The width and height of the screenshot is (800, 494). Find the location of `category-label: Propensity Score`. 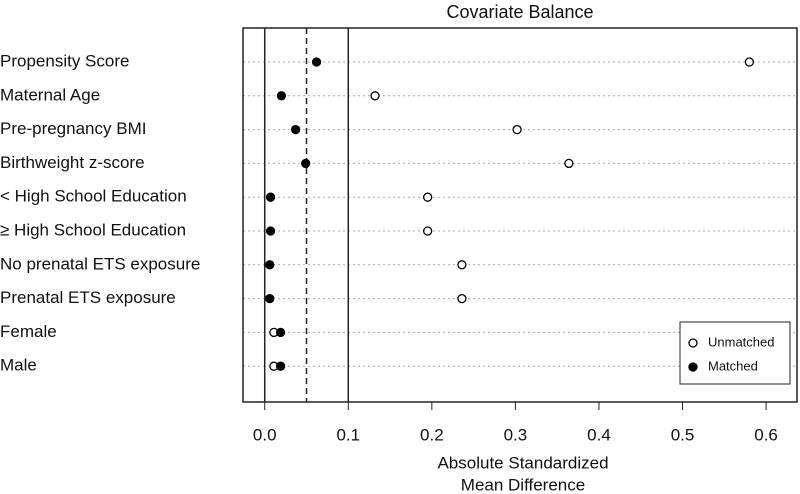

category-label: Propensity Score is located at coordinates (64, 60).